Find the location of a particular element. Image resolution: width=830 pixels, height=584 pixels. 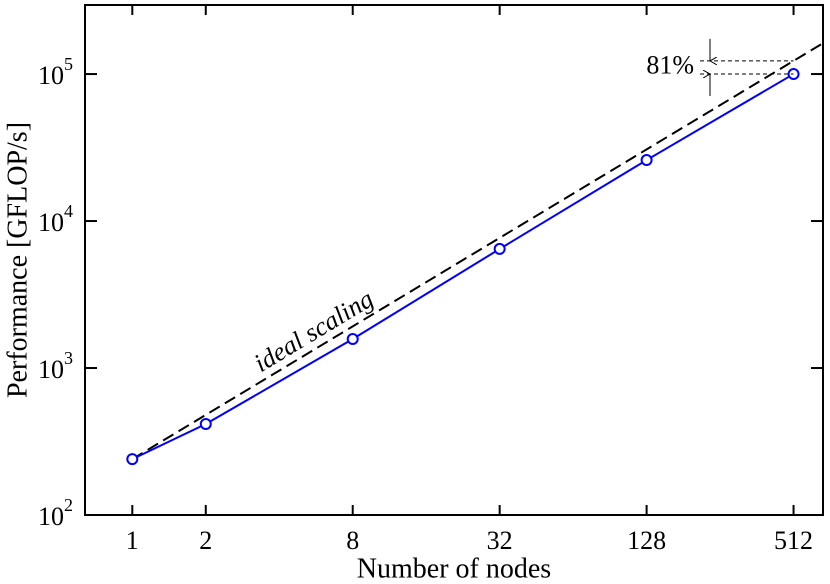

y-tick-exponent: 5 is located at coordinates (68, 64).